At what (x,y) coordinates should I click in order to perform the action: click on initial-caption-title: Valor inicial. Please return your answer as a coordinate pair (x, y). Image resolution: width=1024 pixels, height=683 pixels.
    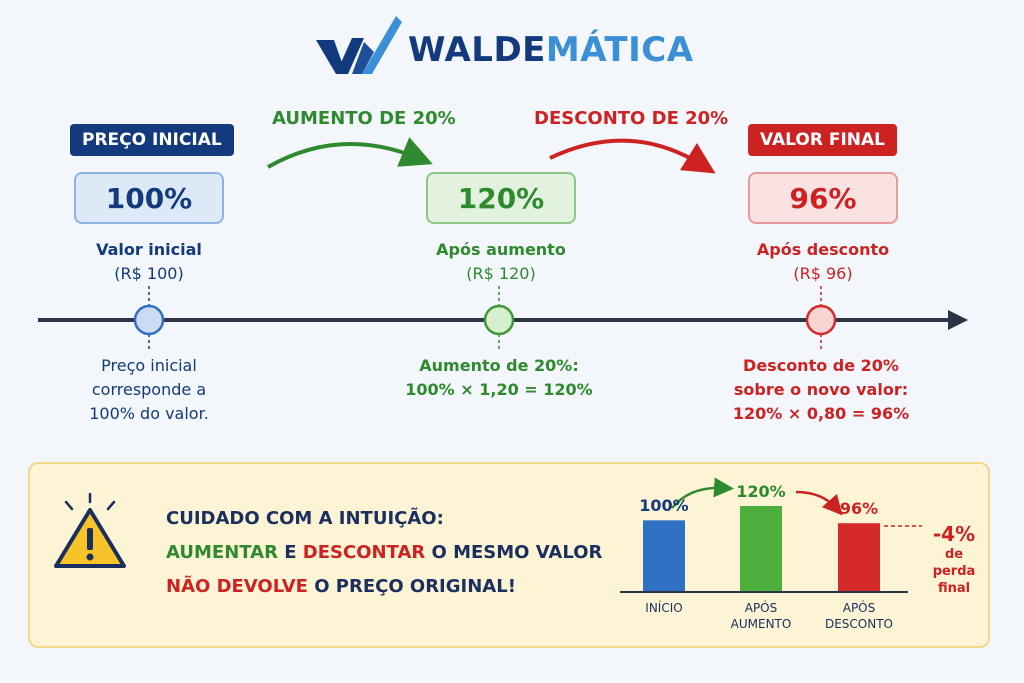
    Looking at the image, I should click on (149, 249).